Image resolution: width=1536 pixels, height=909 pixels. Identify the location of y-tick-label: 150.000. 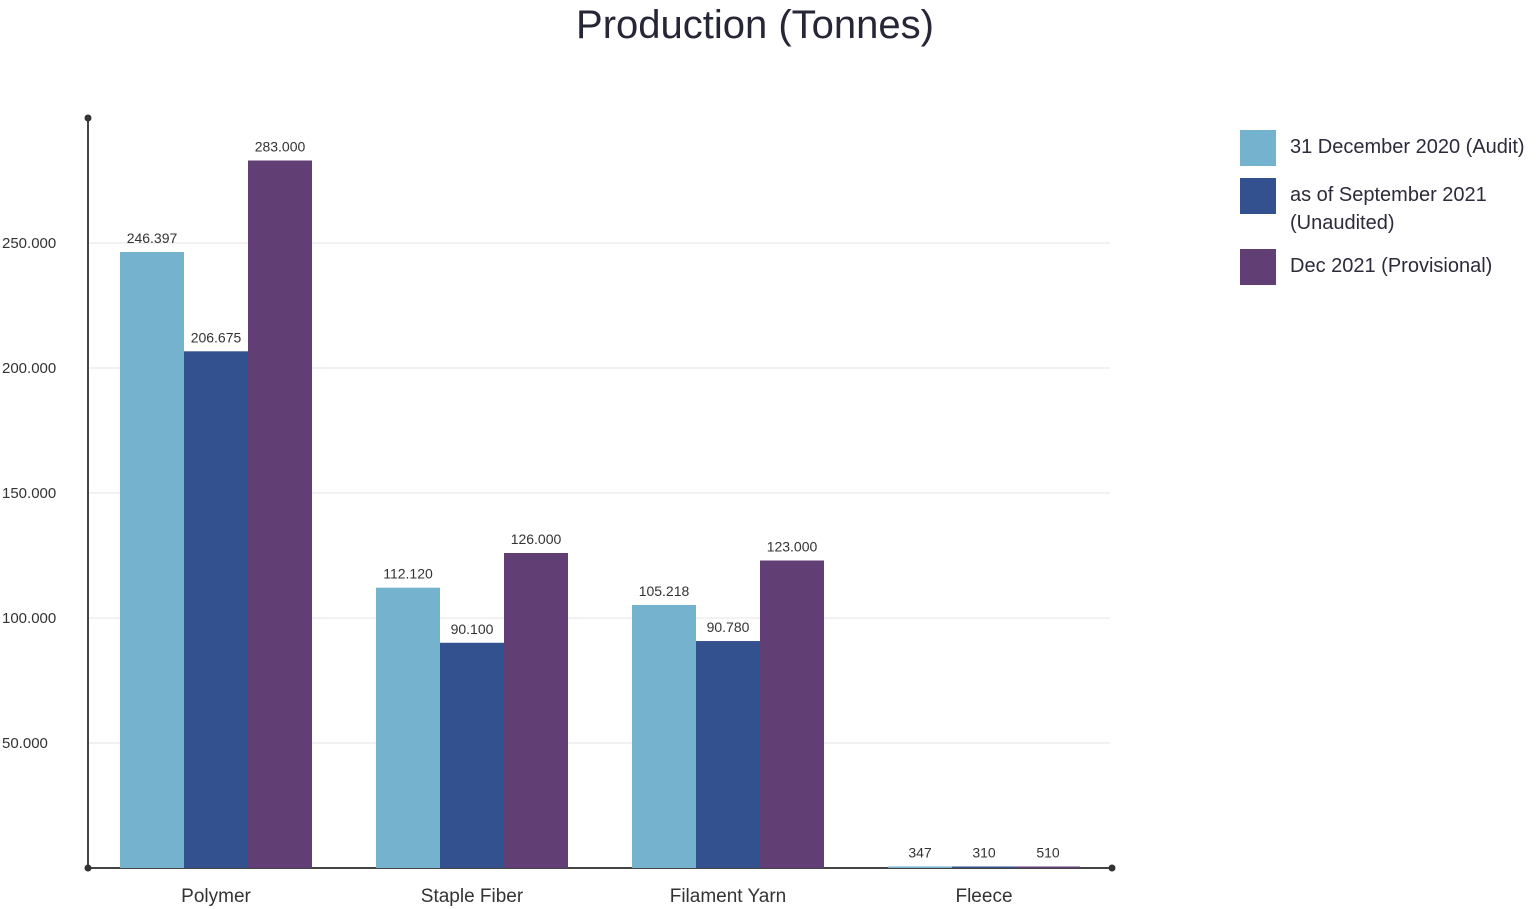
(29, 493).